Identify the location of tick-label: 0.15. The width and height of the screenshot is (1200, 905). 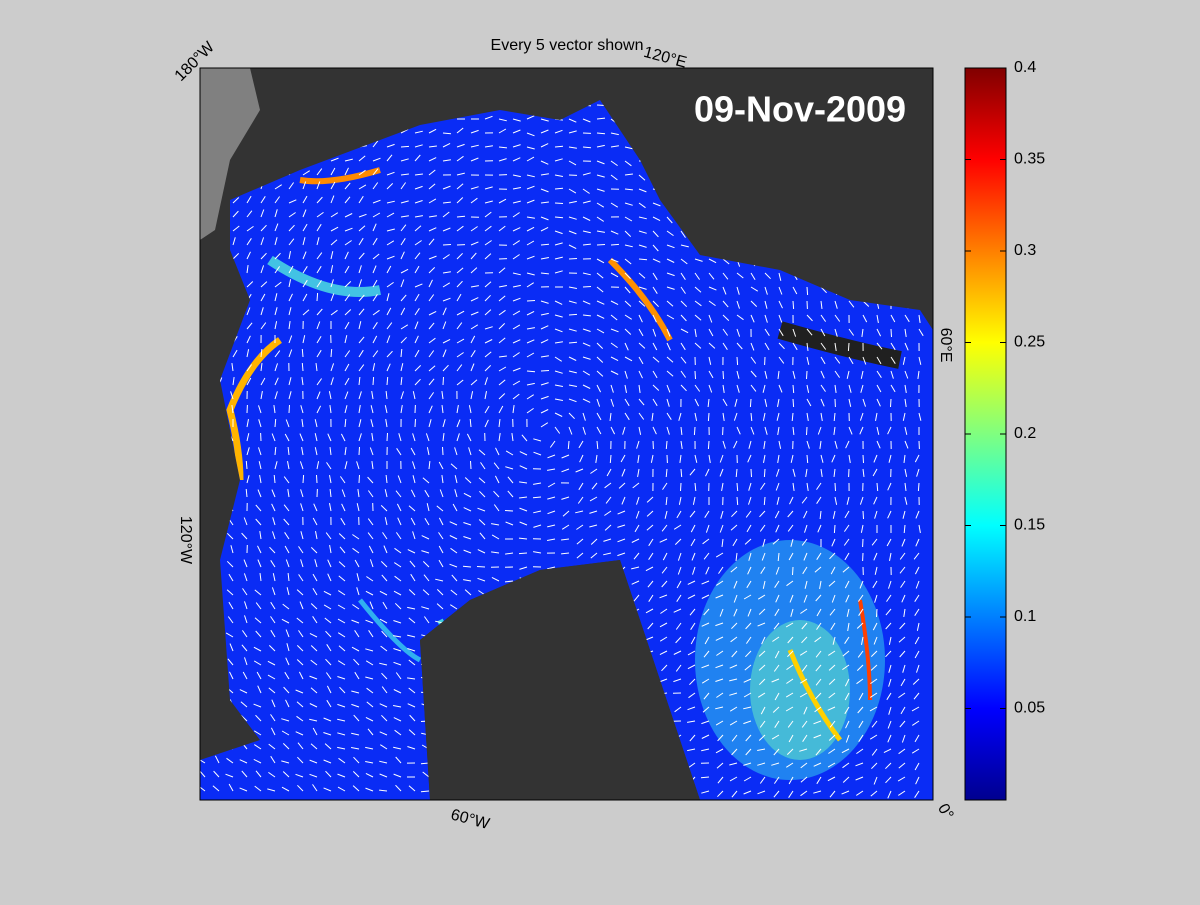
(1029, 525).